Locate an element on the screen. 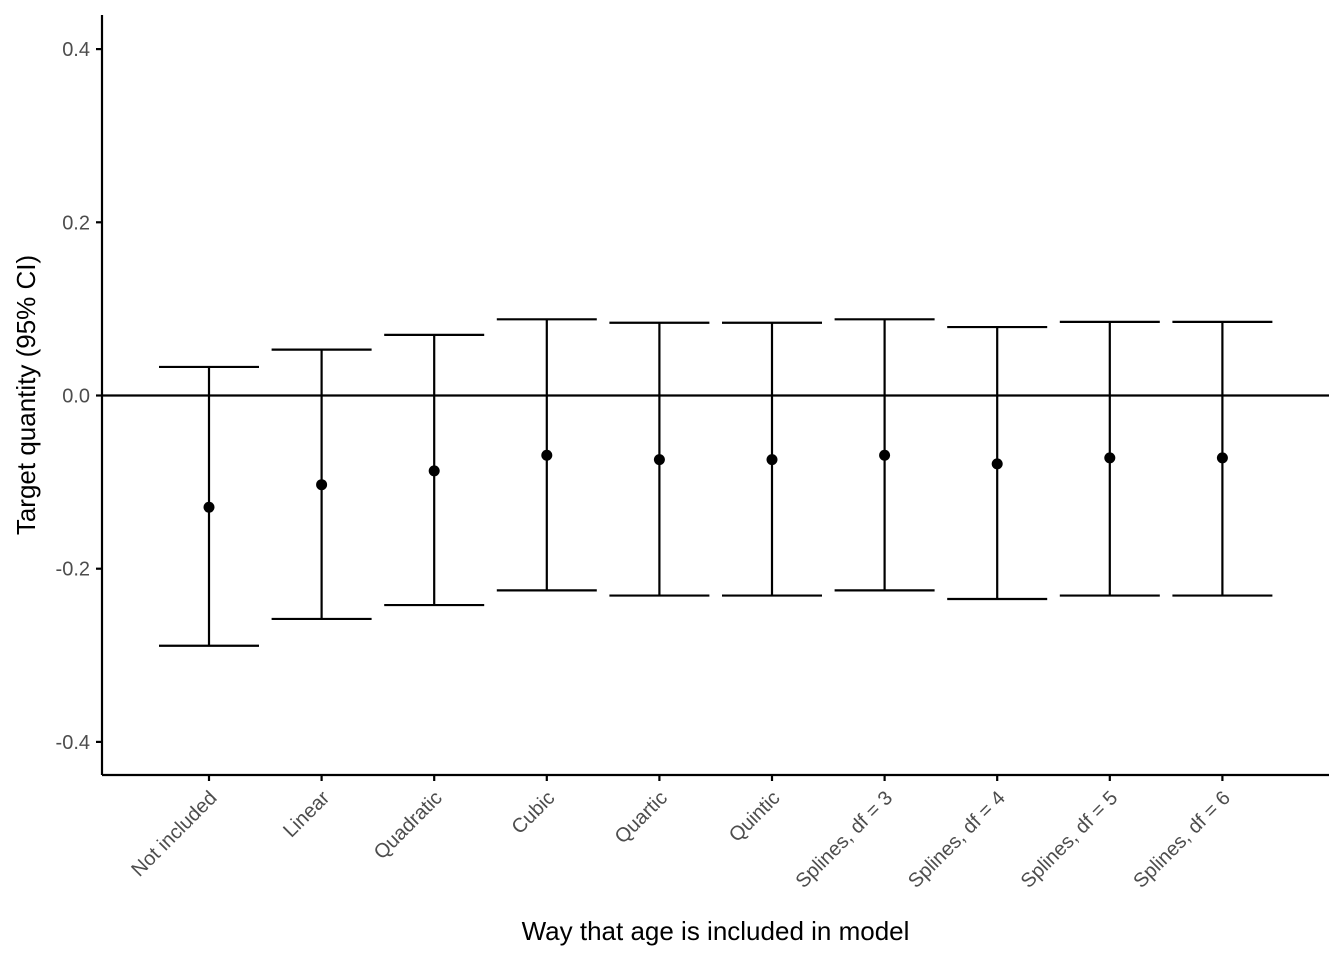  y-tick-label: 0.2 is located at coordinates (76, 223).